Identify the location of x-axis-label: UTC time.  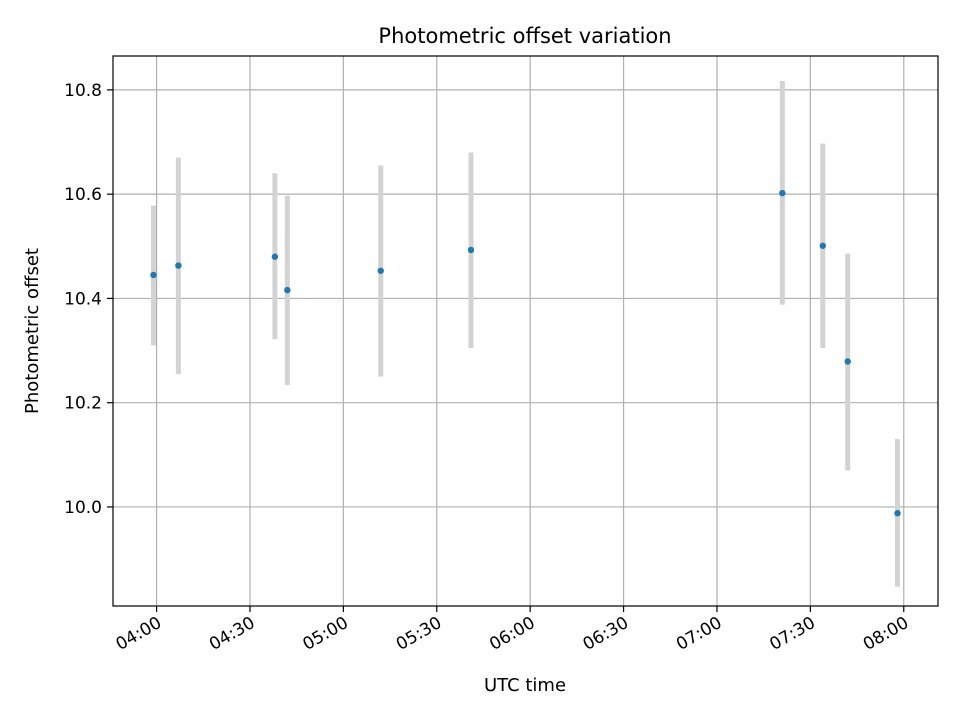
(525, 685).